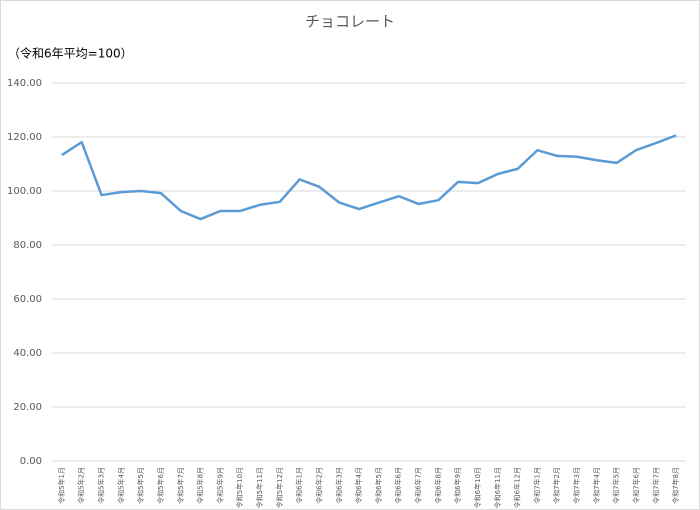 This screenshot has height=510, width=700. I want to click on x-tick-label: 令和7年8月, so click(675, 485).